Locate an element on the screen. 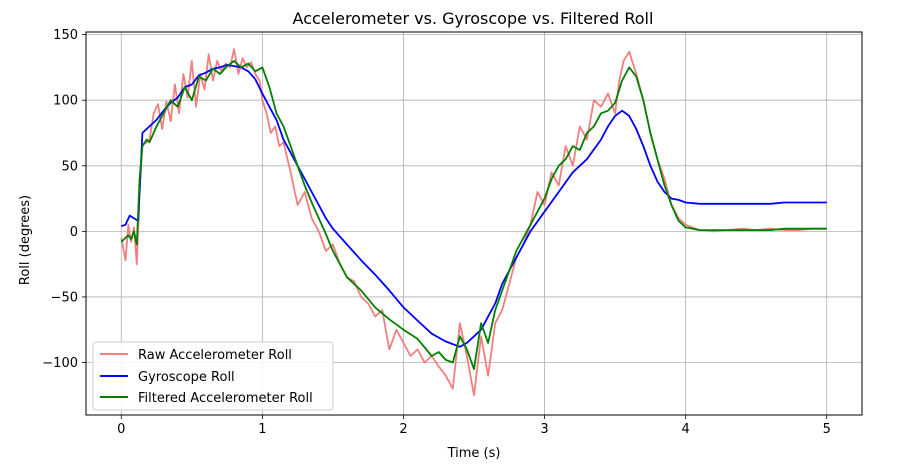  y-tick-label: 150 is located at coordinates (65, 35).